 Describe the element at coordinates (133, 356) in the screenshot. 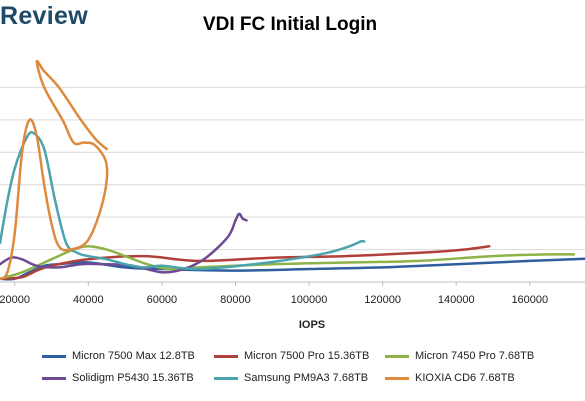

I see `legend-label: Micron 7500 Max 12.8TB` at that location.